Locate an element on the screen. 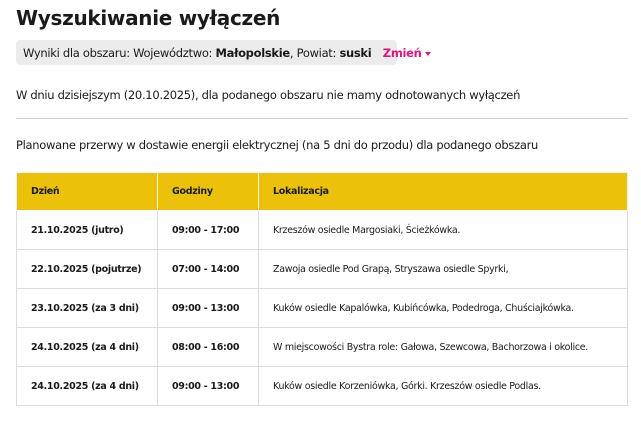  cell-hours: 08:00 - 16:00 is located at coordinates (208, 347).